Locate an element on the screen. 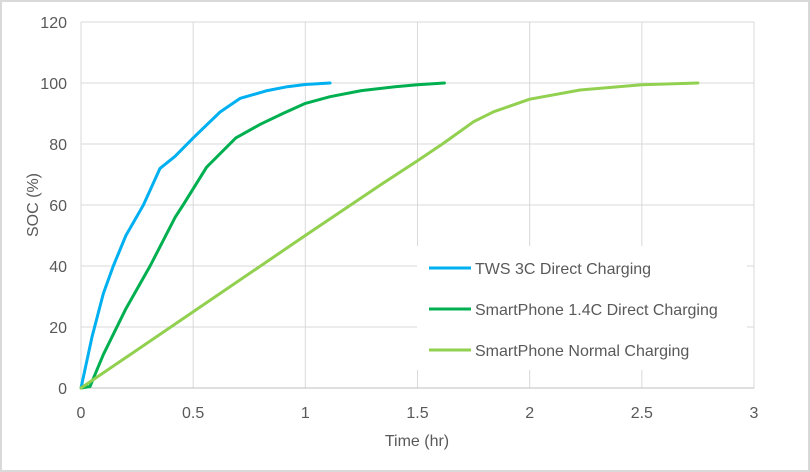 The image size is (810, 472). y-tick-label: 0 is located at coordinates (62, 389).